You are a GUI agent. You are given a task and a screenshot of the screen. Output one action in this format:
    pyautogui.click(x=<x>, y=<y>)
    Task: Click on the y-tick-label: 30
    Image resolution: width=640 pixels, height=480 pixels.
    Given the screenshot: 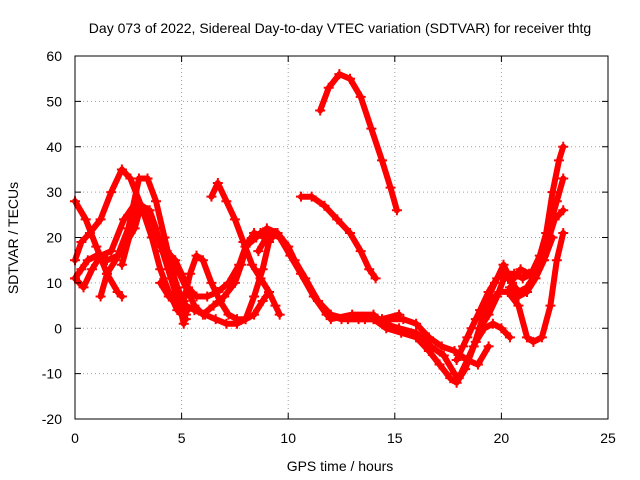 What is the action you would take?
    pyautogui.click(x=54, y=192)
    